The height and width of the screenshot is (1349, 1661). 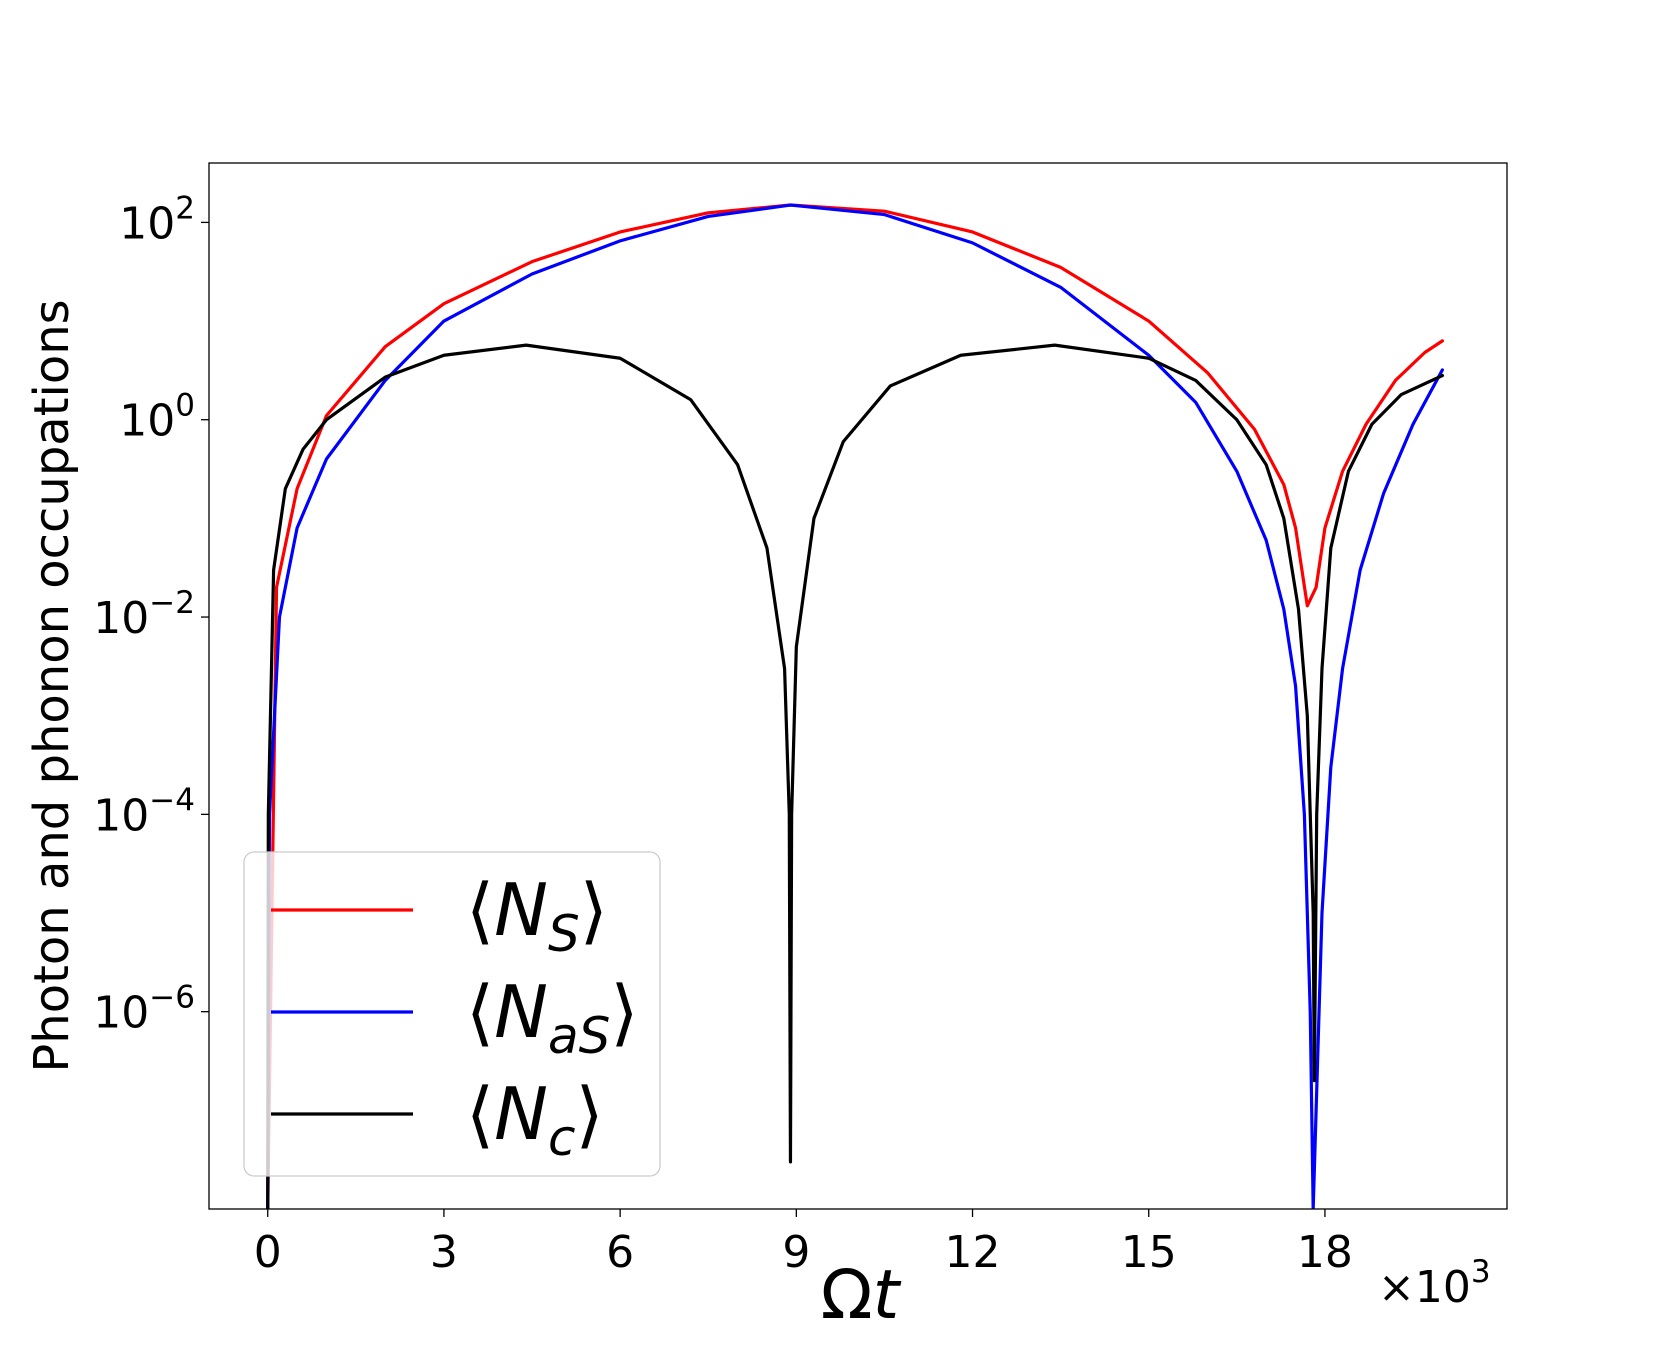 I want to click on y-tick-label: 10⁻⁶, so click(x=144, y=1009).